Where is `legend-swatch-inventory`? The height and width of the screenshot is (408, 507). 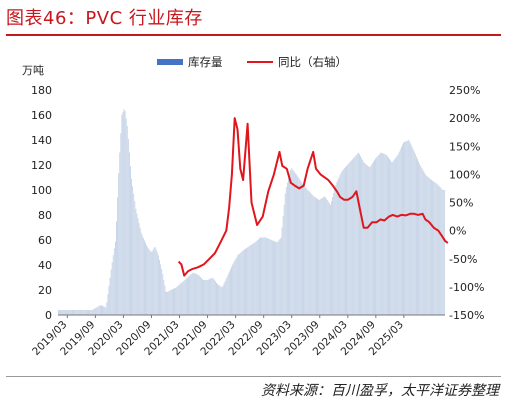
legend-swatch-inventory is located at coordinates (170, 62).